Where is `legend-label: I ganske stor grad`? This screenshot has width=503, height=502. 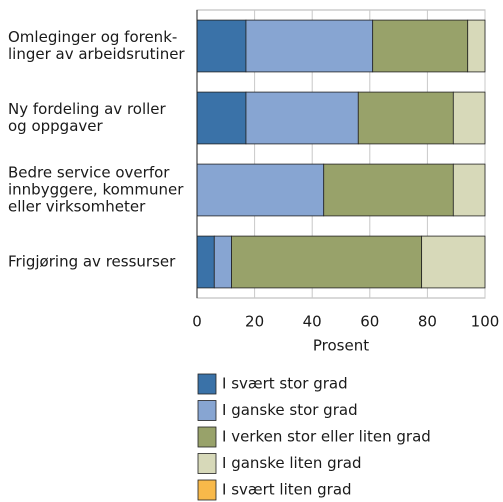 legend-label: I ganske stor grad is located at coordinates (290, 410).